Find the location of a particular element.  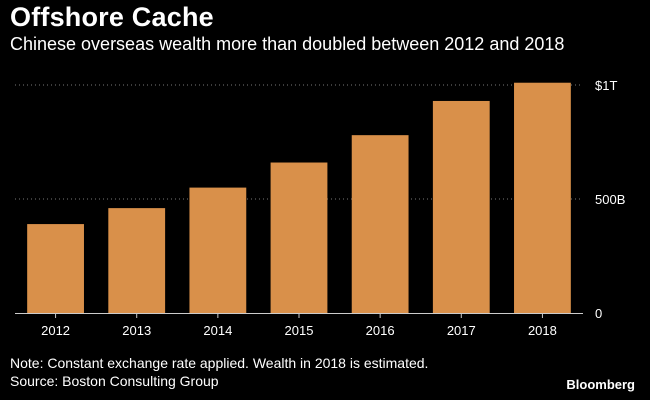

x-tick-label: 2017 is located at coordinates (461, 330).